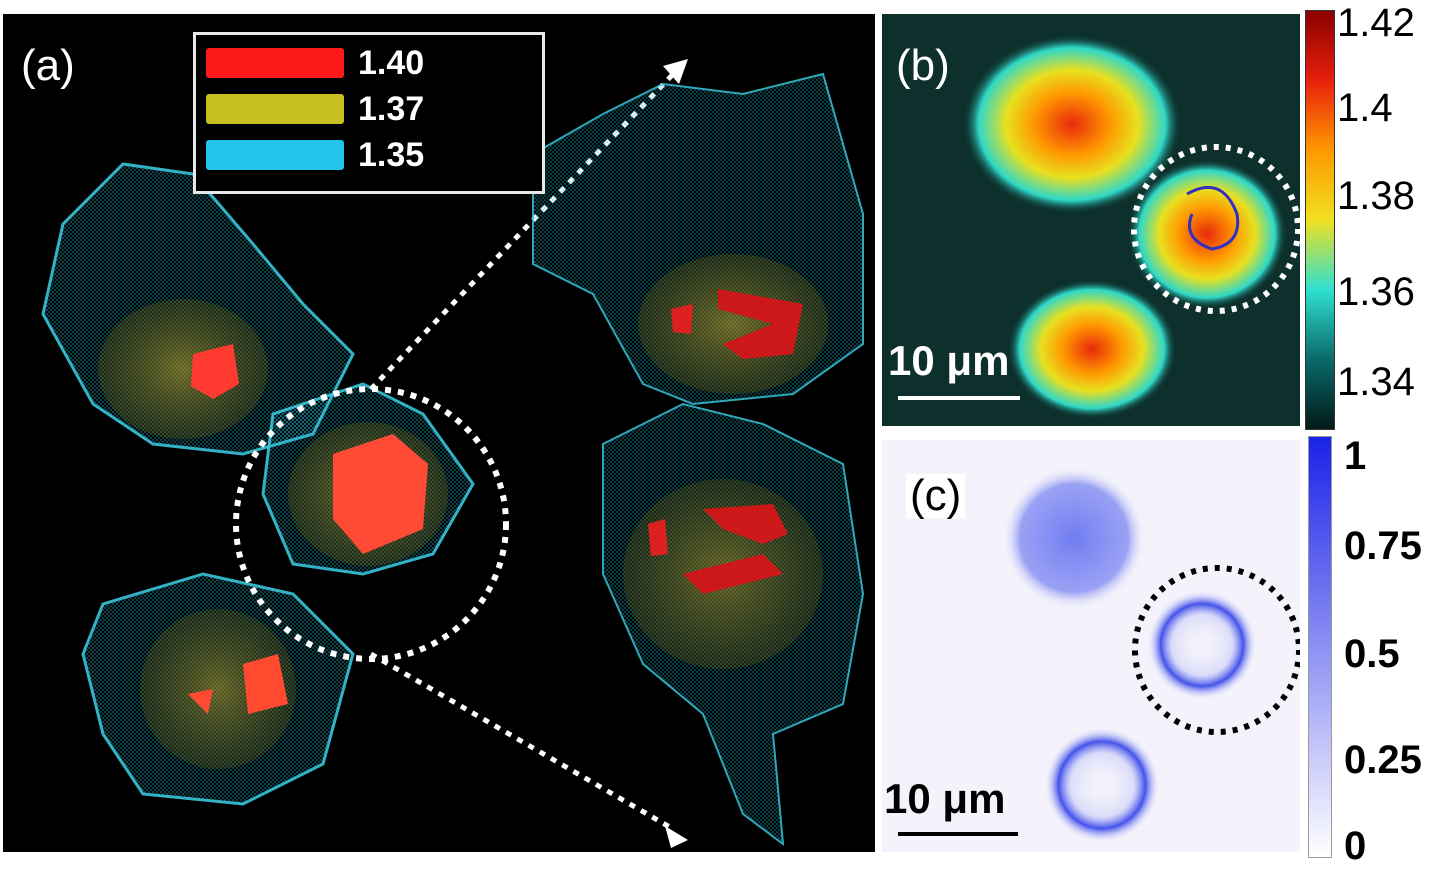 The image size is (1453, 869). Describe the element at coordinates (1372, 654) in the screenshot. I see `colorbar-tick: 0.5` at that location.